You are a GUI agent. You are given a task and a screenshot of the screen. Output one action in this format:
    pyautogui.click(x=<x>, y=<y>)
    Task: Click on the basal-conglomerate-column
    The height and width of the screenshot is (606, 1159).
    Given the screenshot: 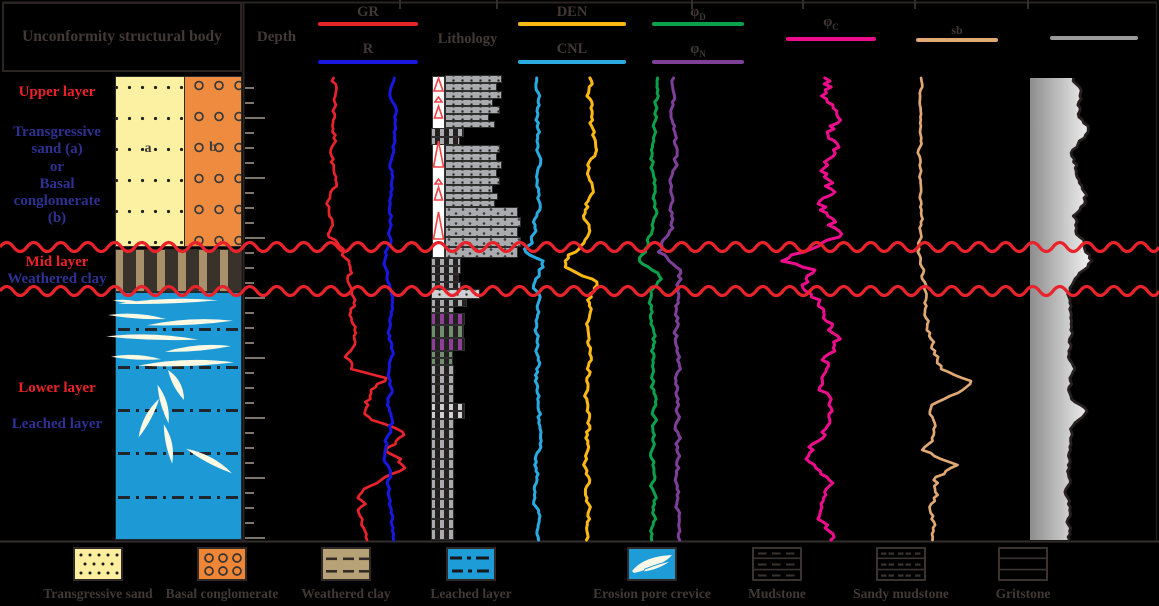 What is the action you would take?
    pyautogui.click(x=213, y=161)
    